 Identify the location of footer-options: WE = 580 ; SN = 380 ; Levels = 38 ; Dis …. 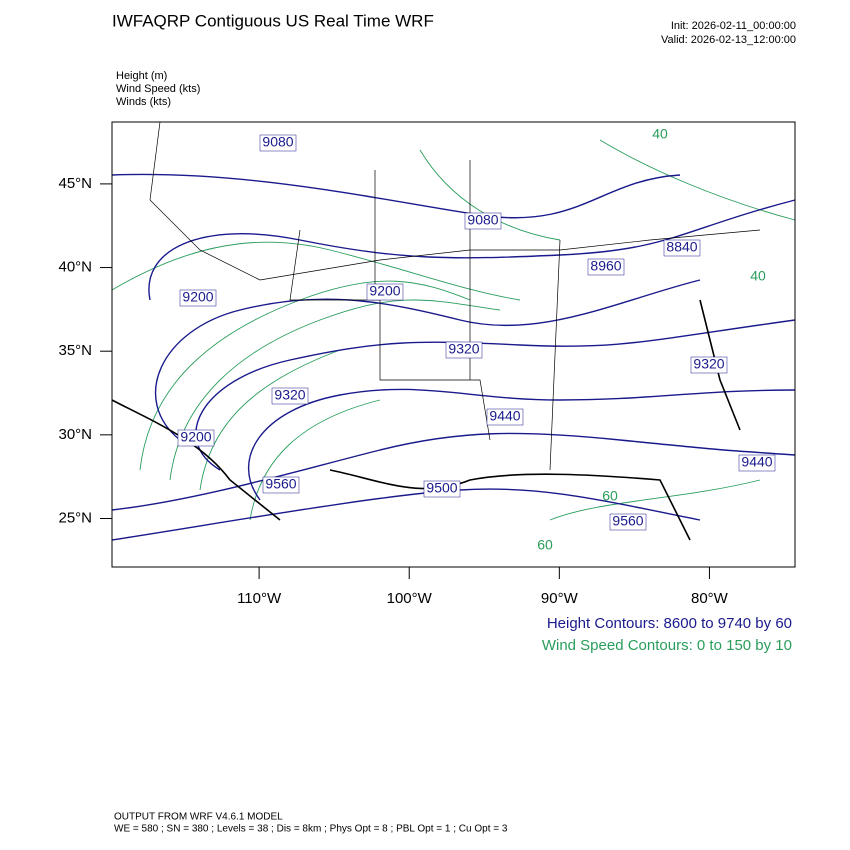
(311, 829).